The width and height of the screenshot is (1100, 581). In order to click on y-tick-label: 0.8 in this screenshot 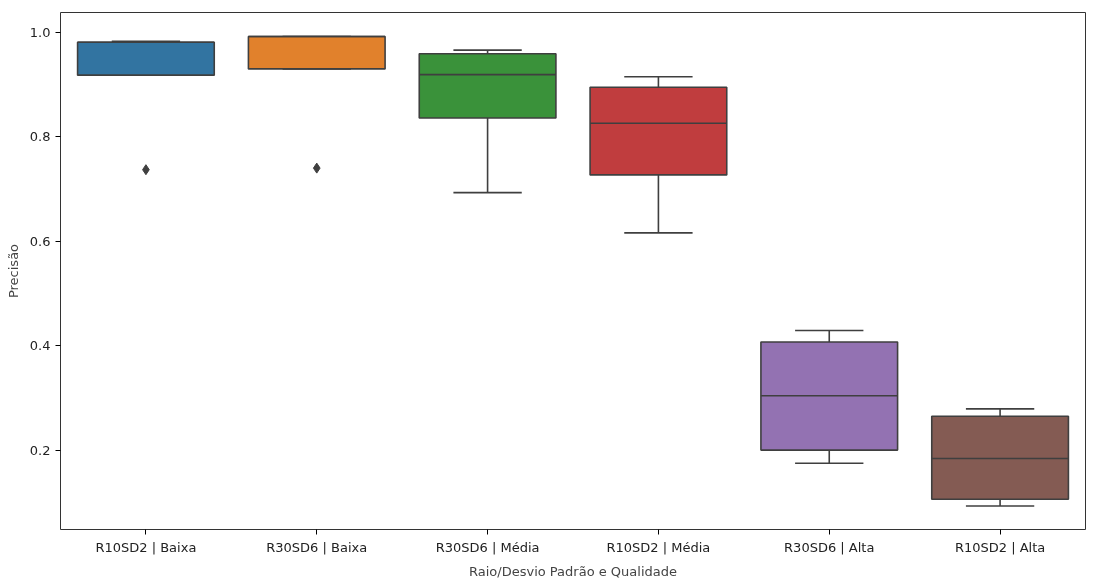, I will do `click(40, 137)`.